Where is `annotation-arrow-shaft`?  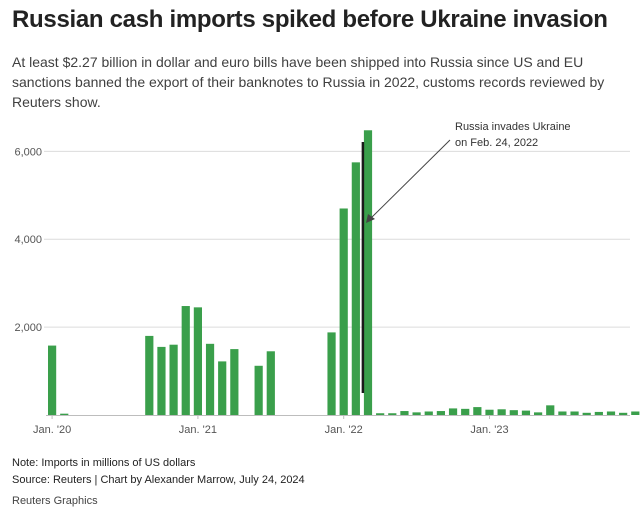
annotation-arrow-shaft is located at coordinates (409, 180).